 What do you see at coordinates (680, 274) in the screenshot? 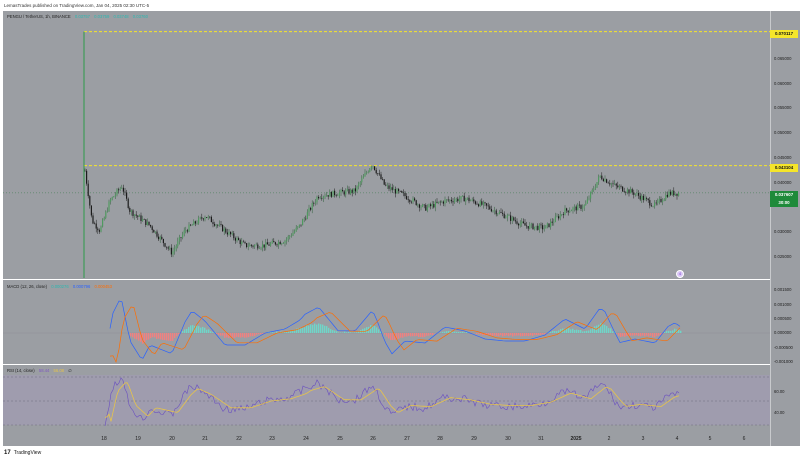
I see `event-marker-icon: 4` at bounding box center [680, 274].